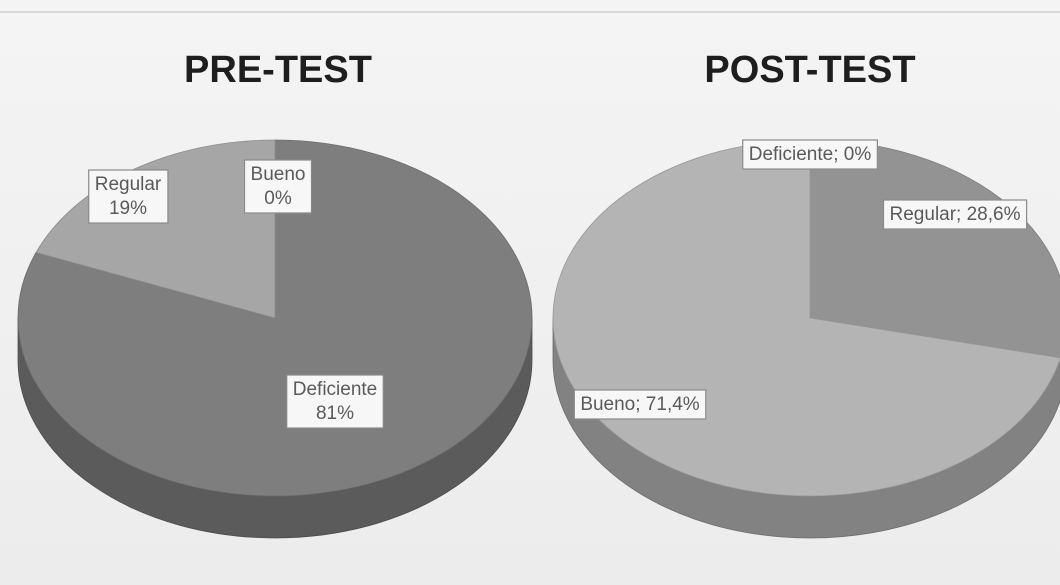 This screenshot has width=1060, height=585. I want to click on chart-title: PRE-TEST, so click(278, 70).